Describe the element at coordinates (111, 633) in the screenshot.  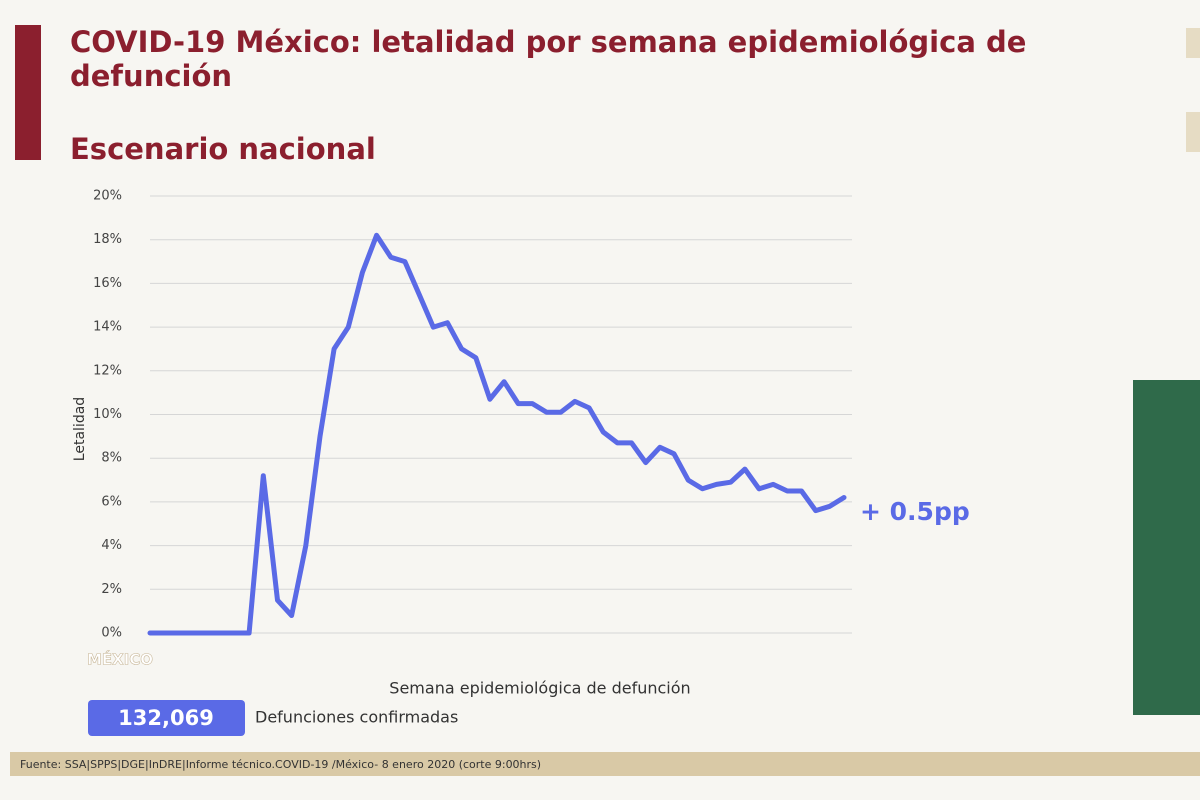
I see `y-tick-label: 0%` at that location.